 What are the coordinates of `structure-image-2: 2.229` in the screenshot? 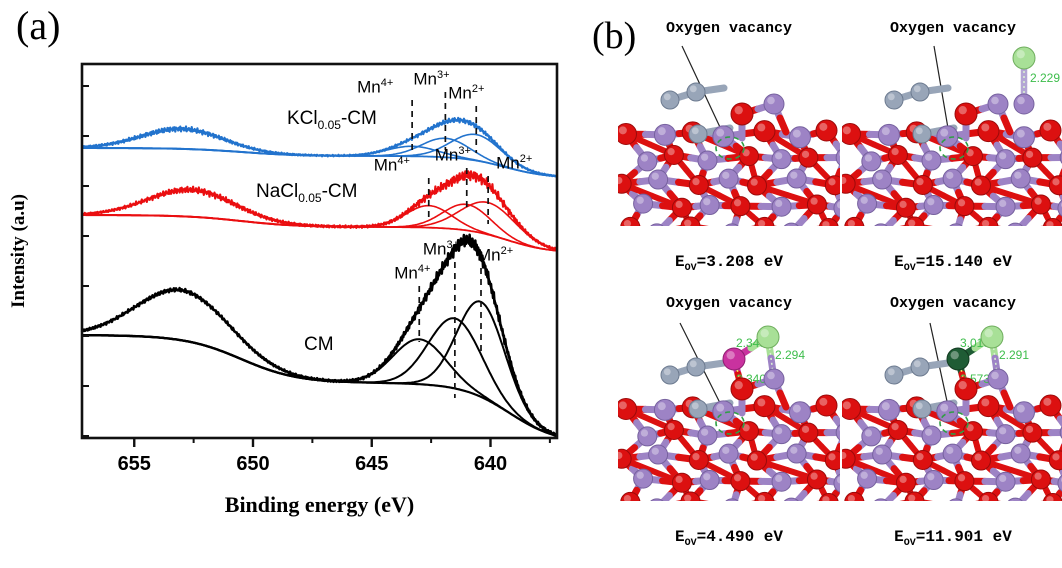 It's located at (952, 135).